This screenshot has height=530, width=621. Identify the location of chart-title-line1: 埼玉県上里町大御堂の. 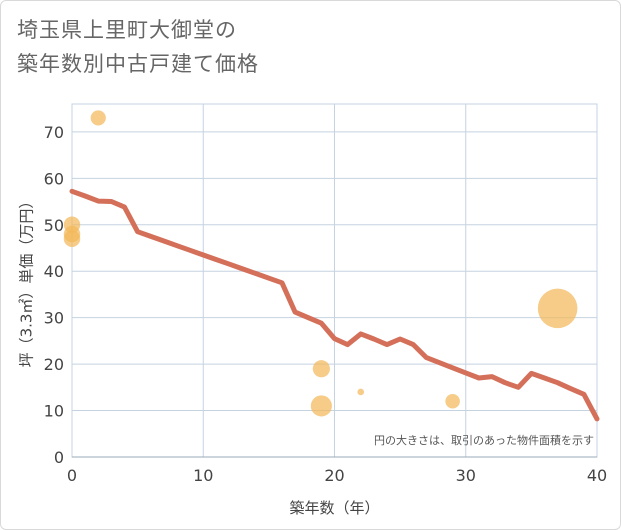
(127, 30).